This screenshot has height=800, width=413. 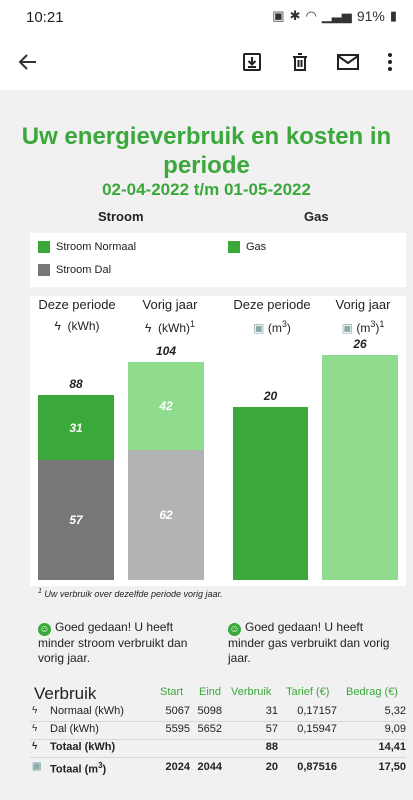 What do you see at coordinates (272, 304) in the screenshot?
I see `gas-col-deze-periode: Deze periode` at bounding box center [272, 304].